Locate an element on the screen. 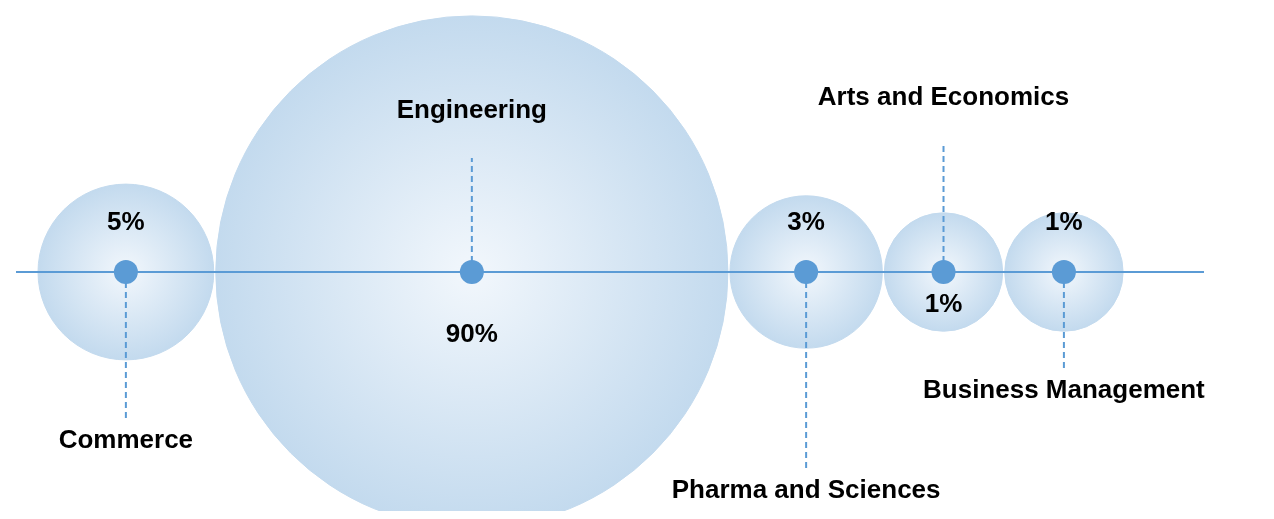 Image resolution: width=1274 pixels, height=519 pixels. category-label: Pharma and Sciences is located at coordinates (806, 489).